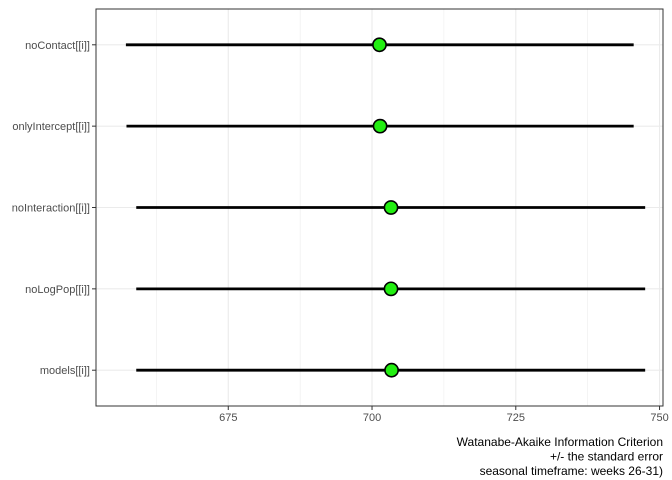  I want to click on y-tick-label: noInteraction[[i]], so click(51, 209).